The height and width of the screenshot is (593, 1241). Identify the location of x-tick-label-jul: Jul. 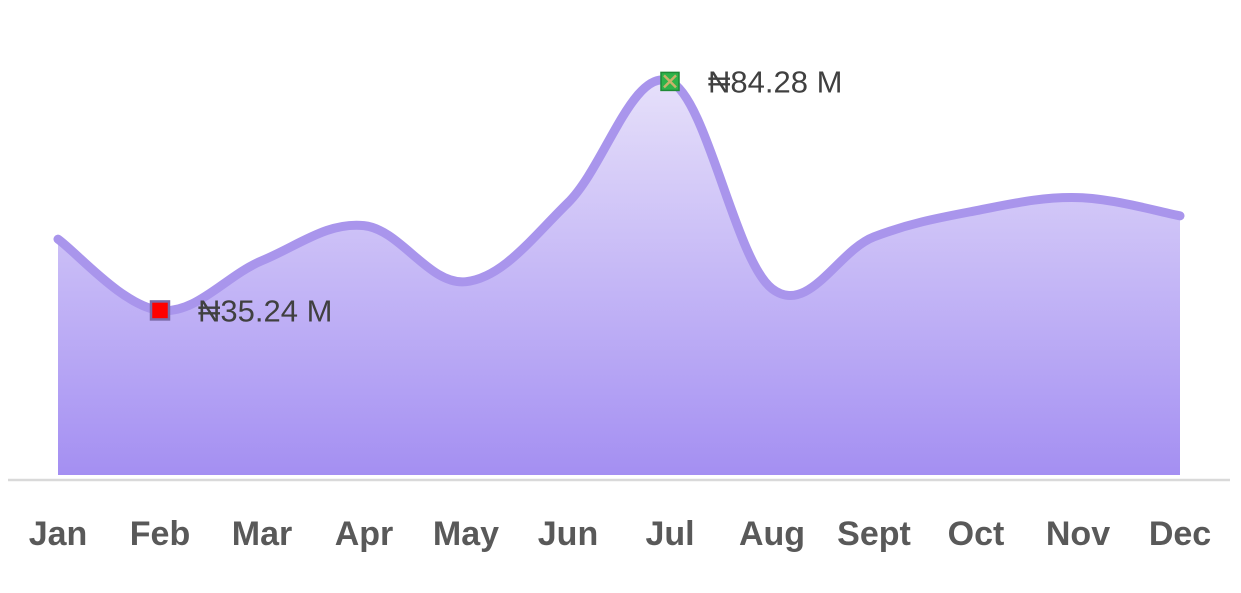
(669, 534).